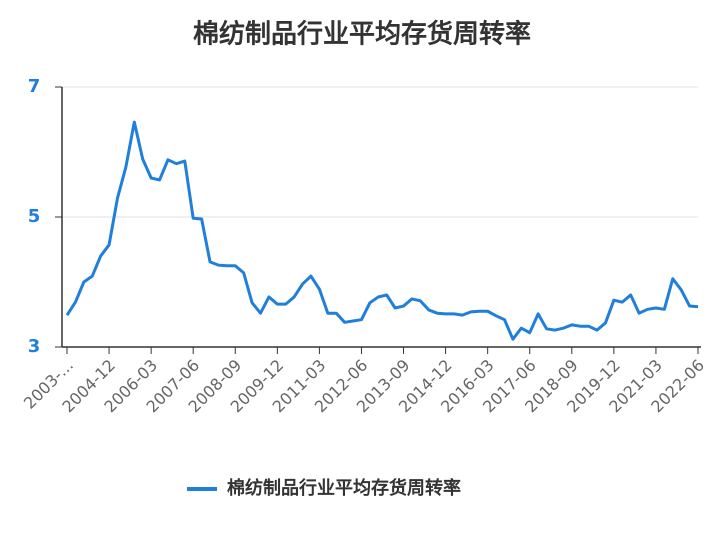 This screenshot has height=540, width=724. I want to click on chart-title: 棉纺制品行业平均存货周转率, so click(362, 34).